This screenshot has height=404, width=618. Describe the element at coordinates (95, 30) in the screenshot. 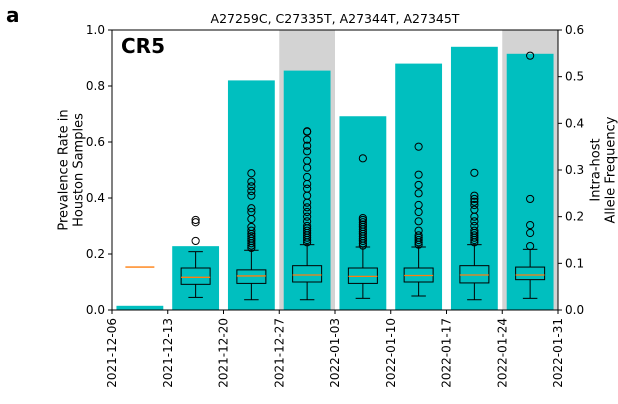

I see `left-tick-label: 1.0` at that location.